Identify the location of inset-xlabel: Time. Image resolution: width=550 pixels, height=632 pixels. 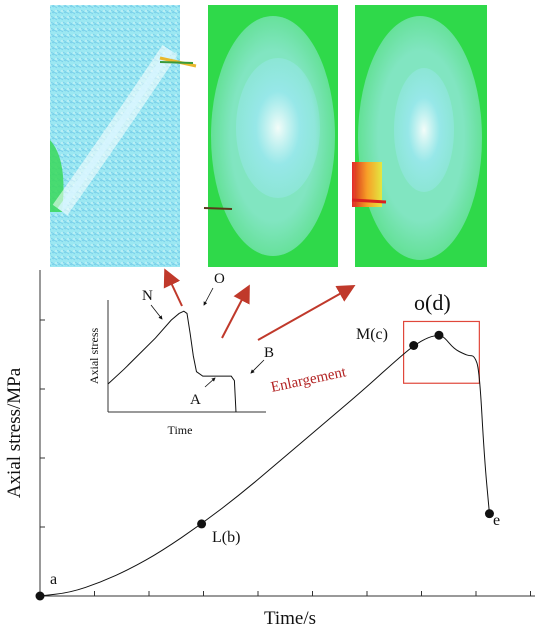
(180, 430).